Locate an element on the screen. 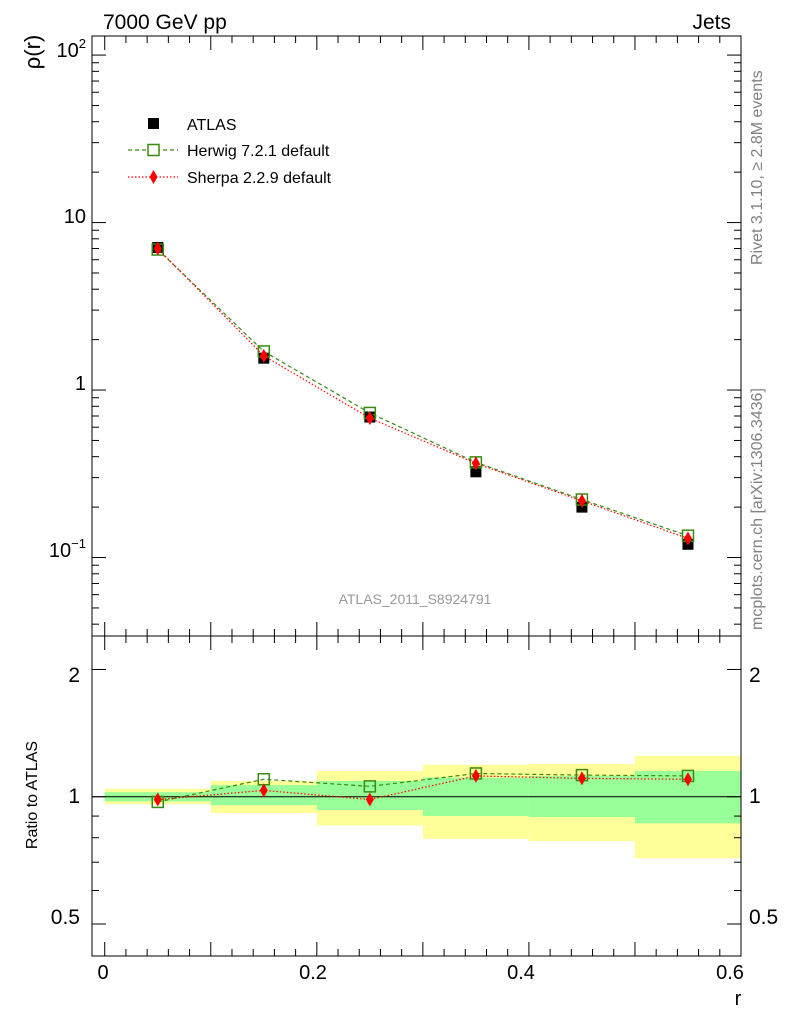 The height and width of the screenshot is (1024, 786). x-axis-label: r is located at coordinates (738, 999).